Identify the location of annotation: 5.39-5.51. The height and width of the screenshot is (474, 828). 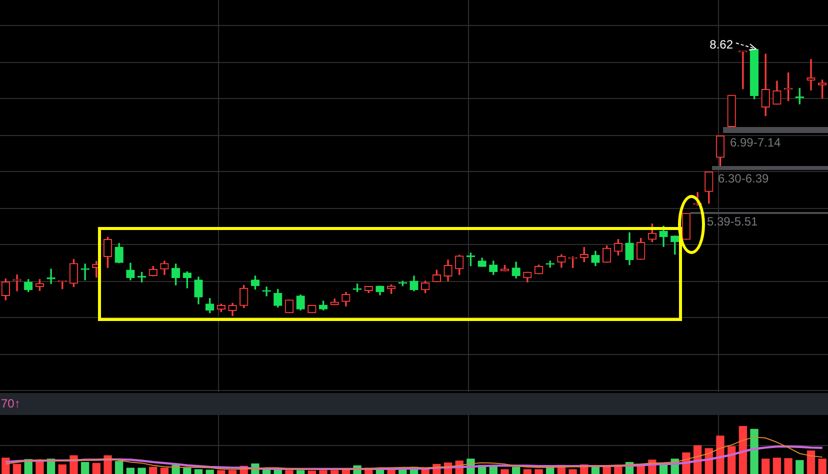
(732, 221).